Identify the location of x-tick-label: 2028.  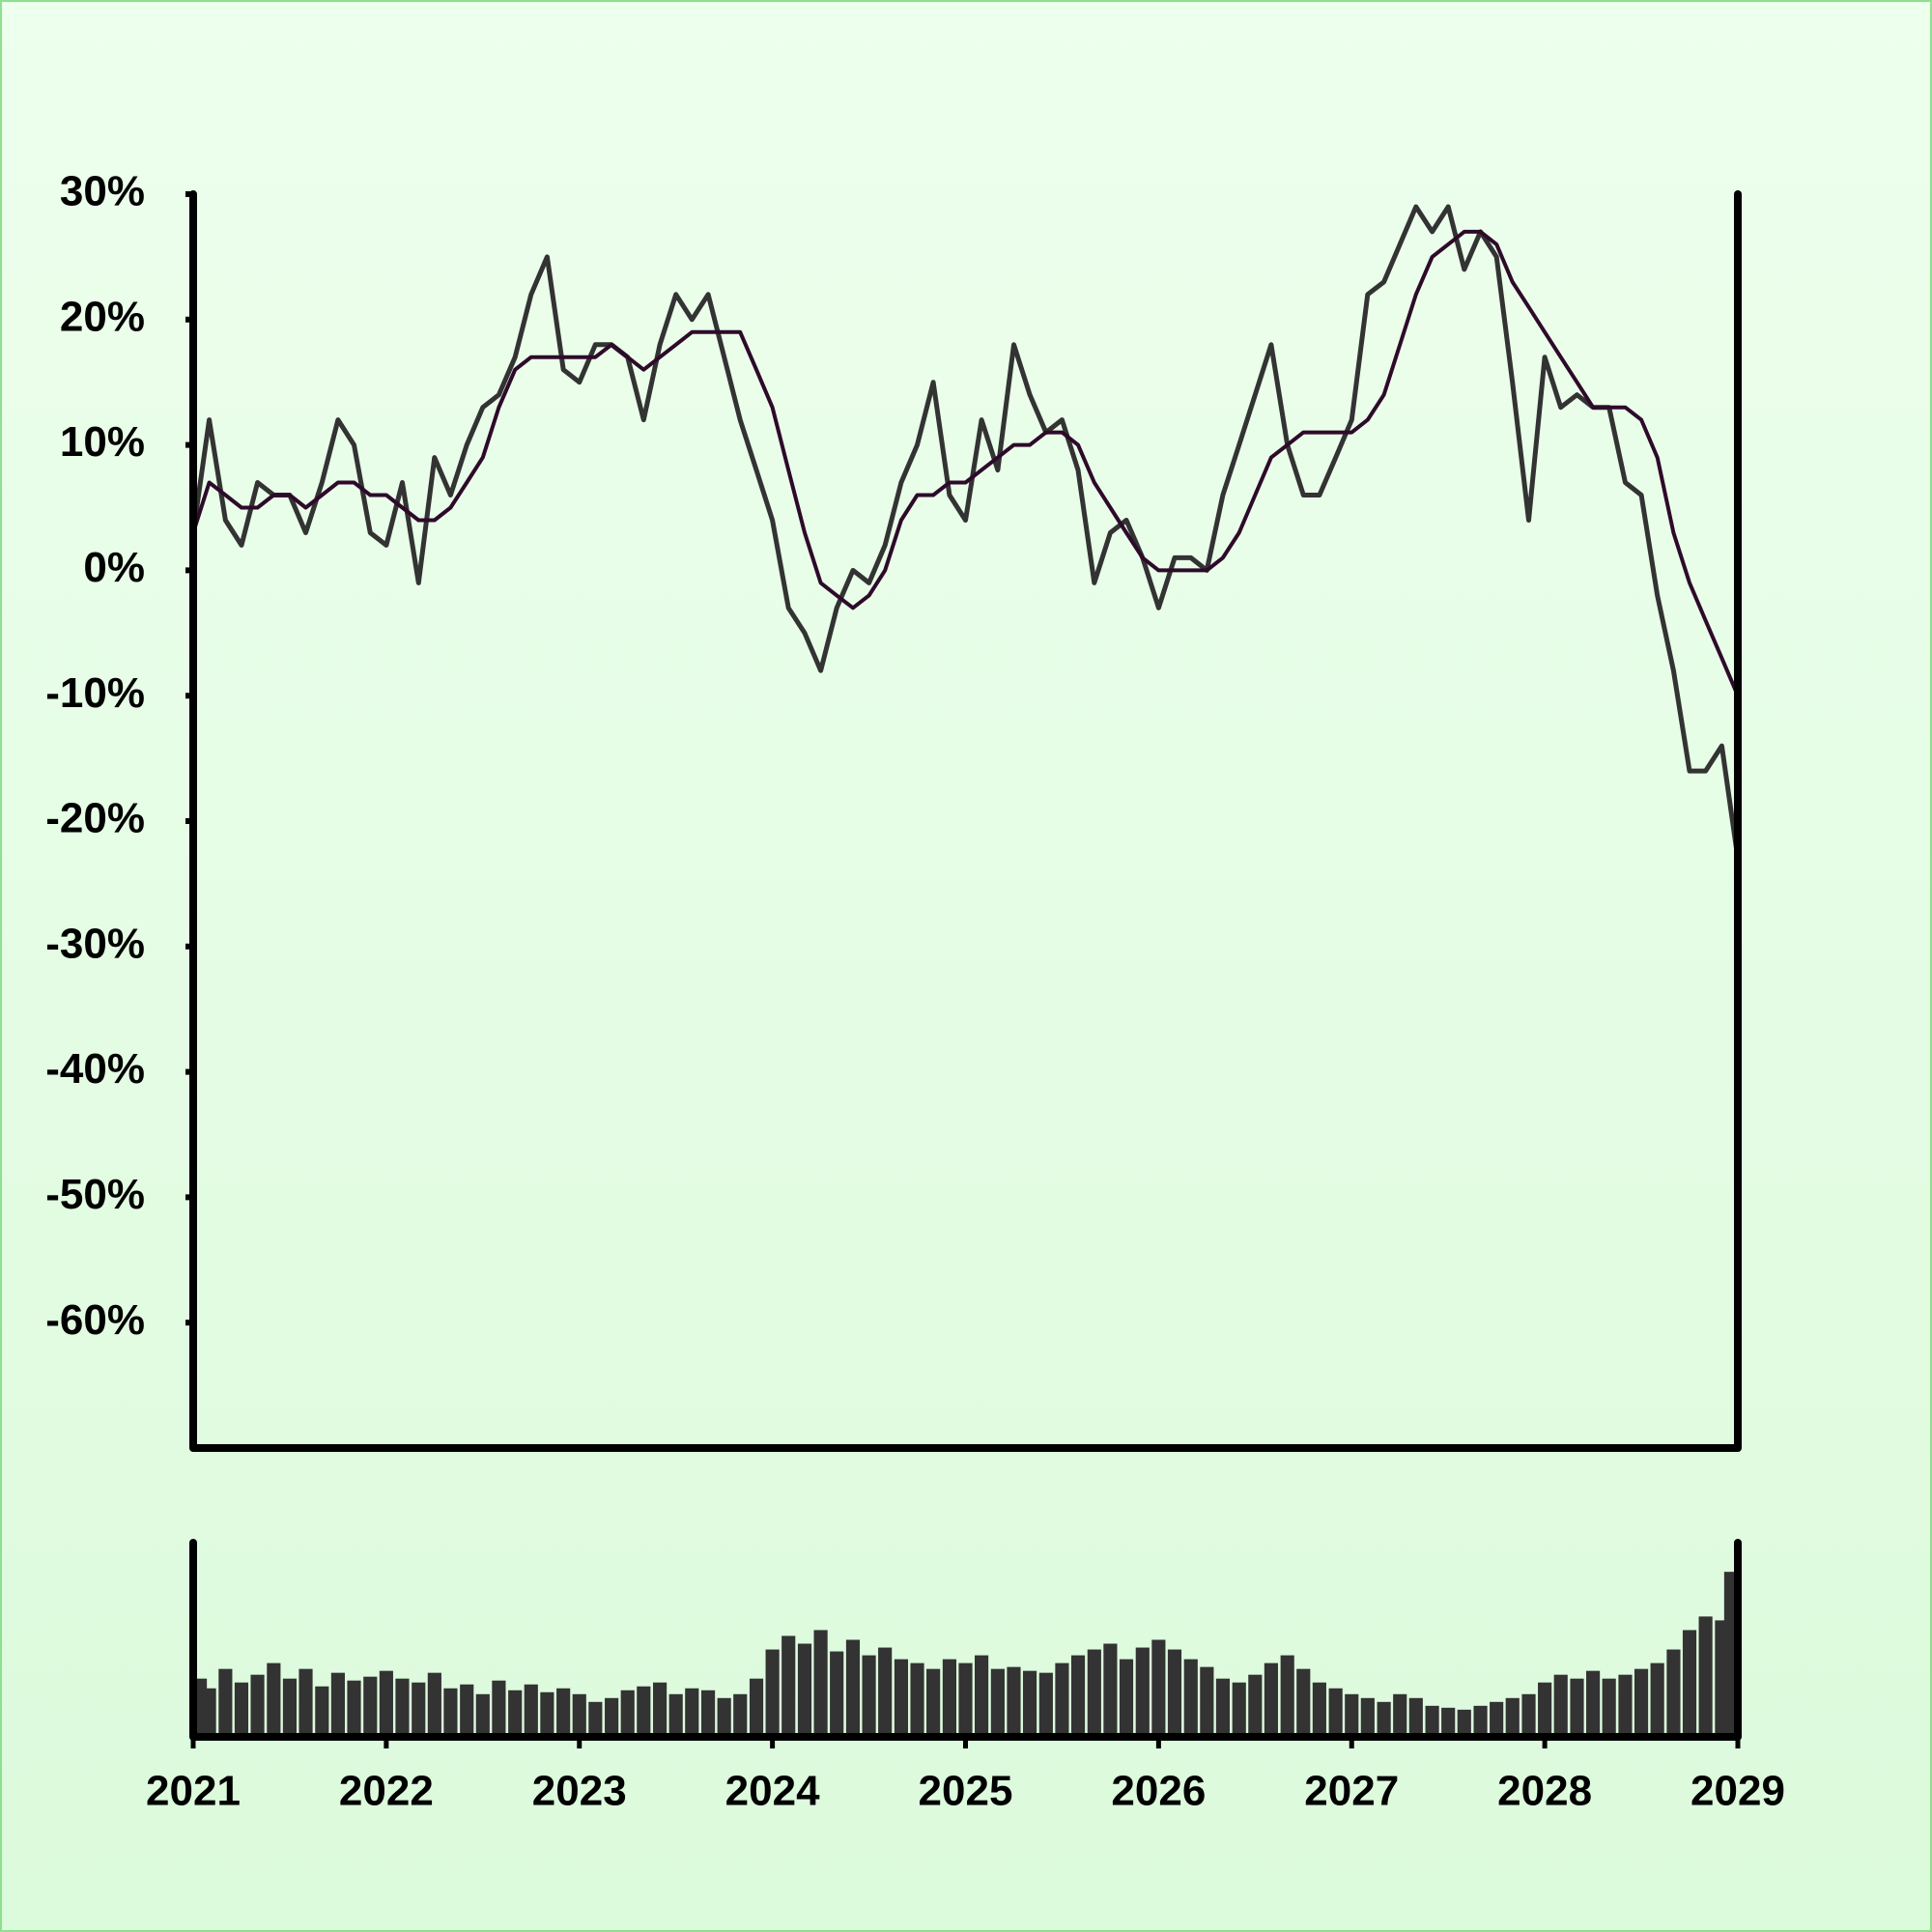
(1544, 1791).